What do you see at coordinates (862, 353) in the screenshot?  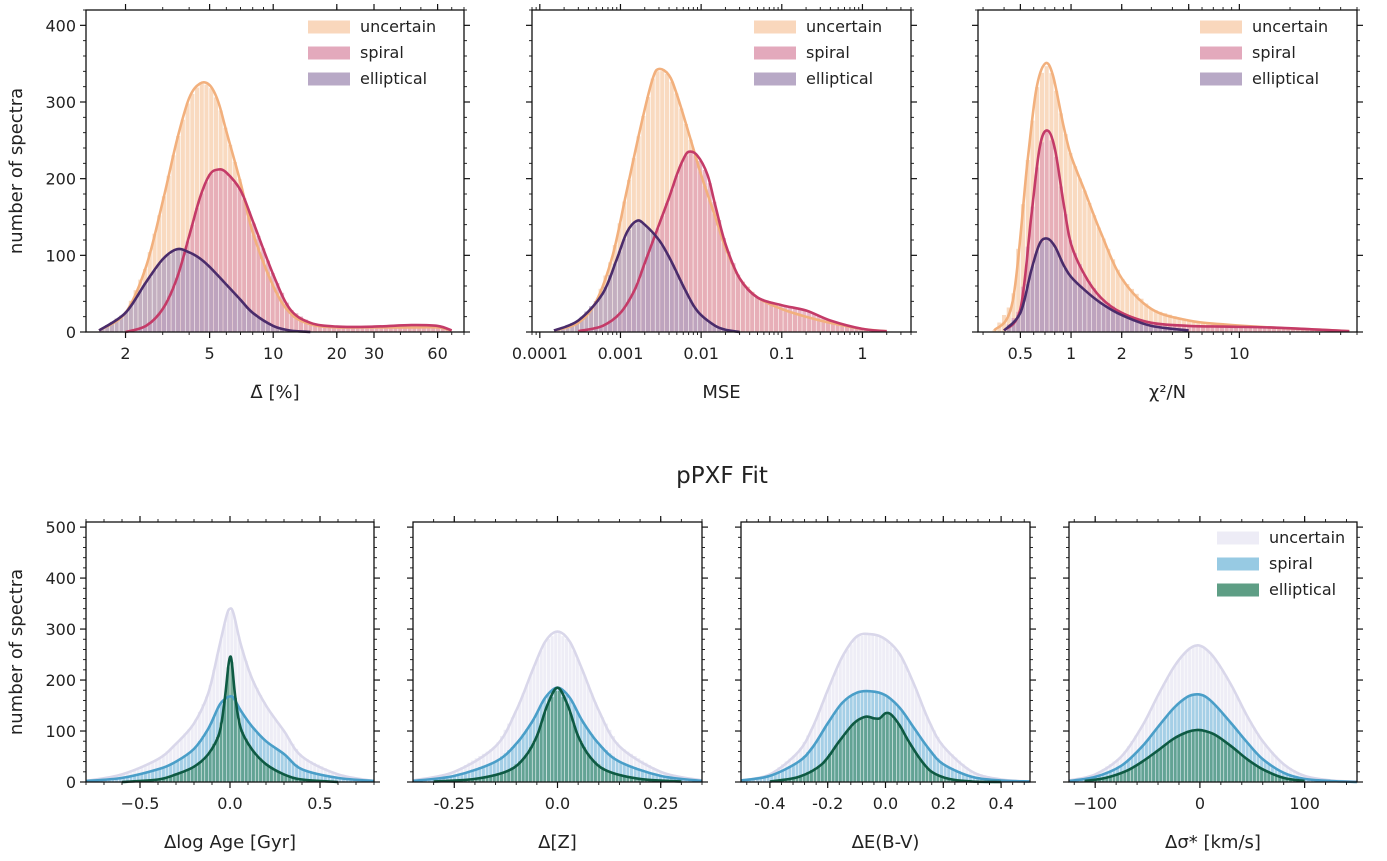 I see `x-tick-label: 1` at bounding box center [862, 353].